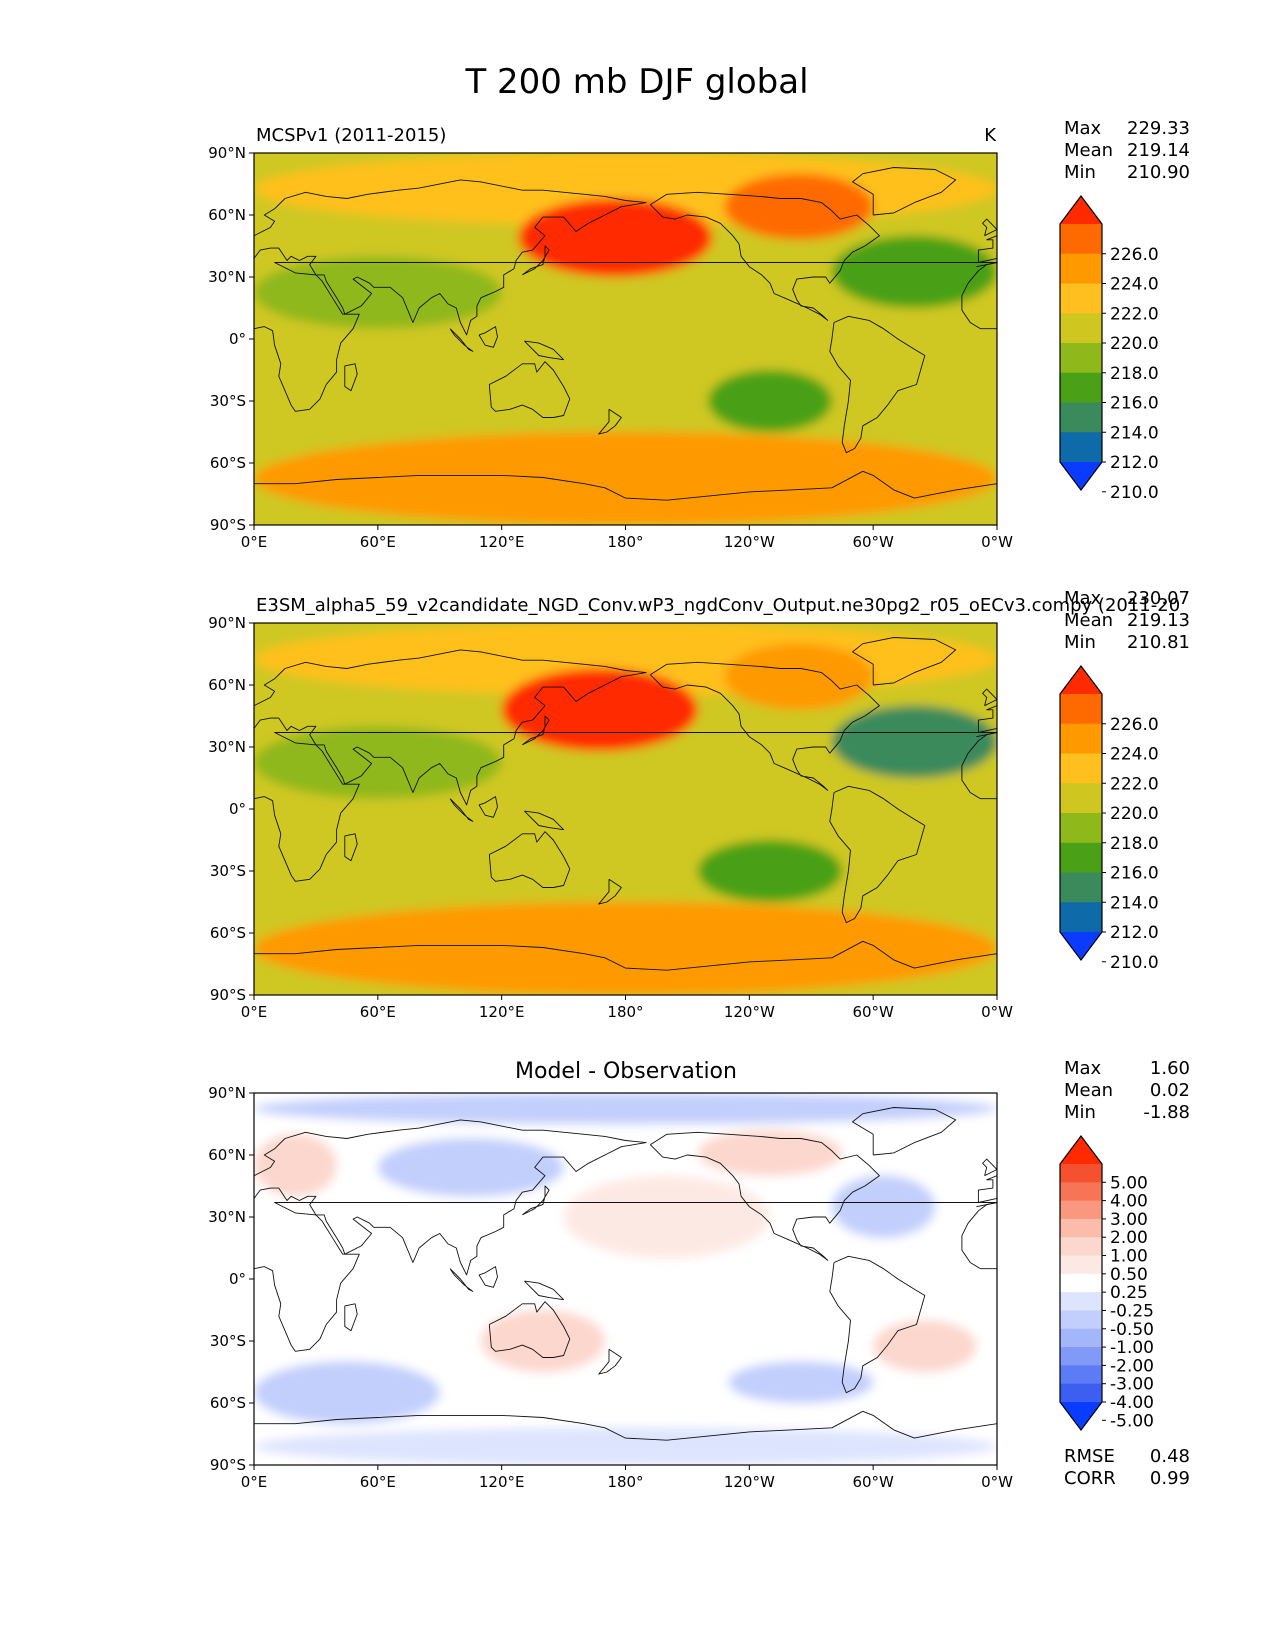  Describe the element at coordinates (227, 1093) in the screenshot. I see `y-tick-label: 90°N` at that location.